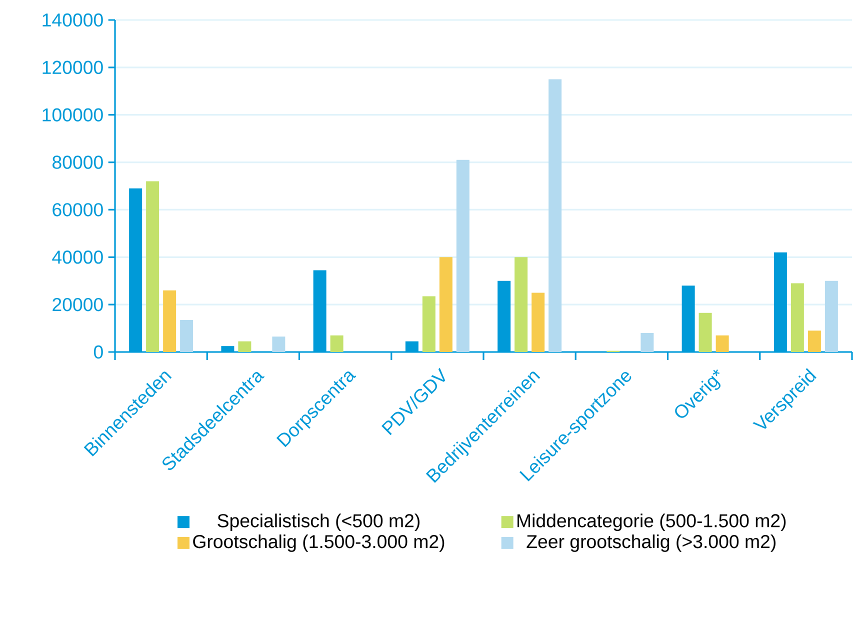 The width and height of the screenshot is (856, 633). Describe the element at coordinates (318, 543) in the screenshot. I see `legend-label: Grootschalig (1.500-3.000 m2)` at that location.